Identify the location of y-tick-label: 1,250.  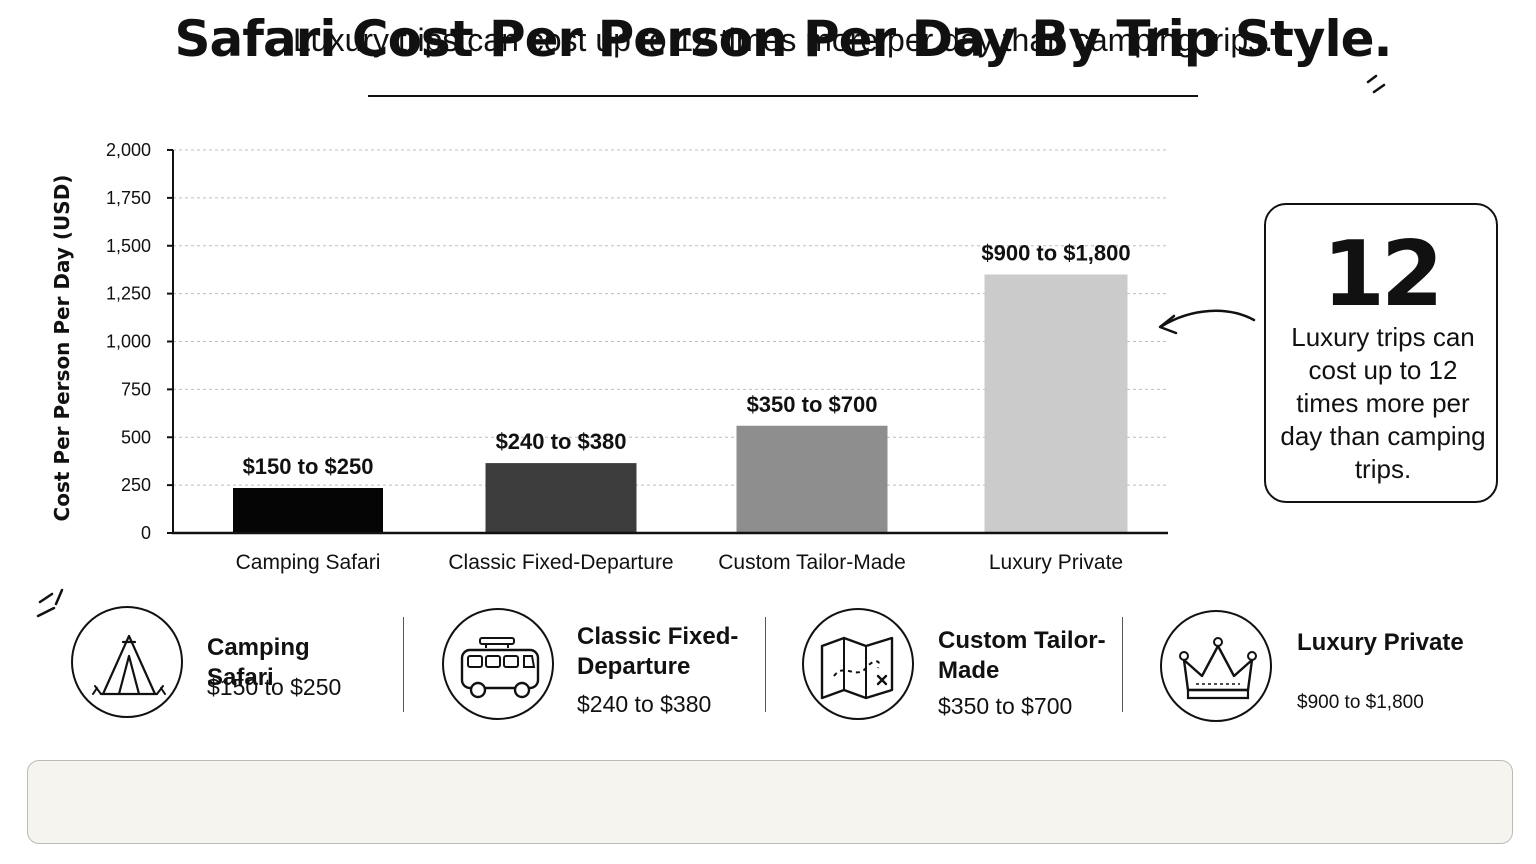
(128, 294).